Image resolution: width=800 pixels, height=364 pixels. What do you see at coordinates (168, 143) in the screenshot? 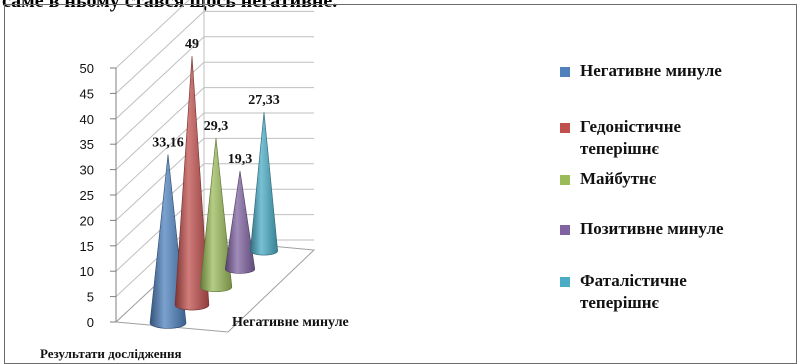
I see `data-label: 33,16` at bounding box center [168, 143].